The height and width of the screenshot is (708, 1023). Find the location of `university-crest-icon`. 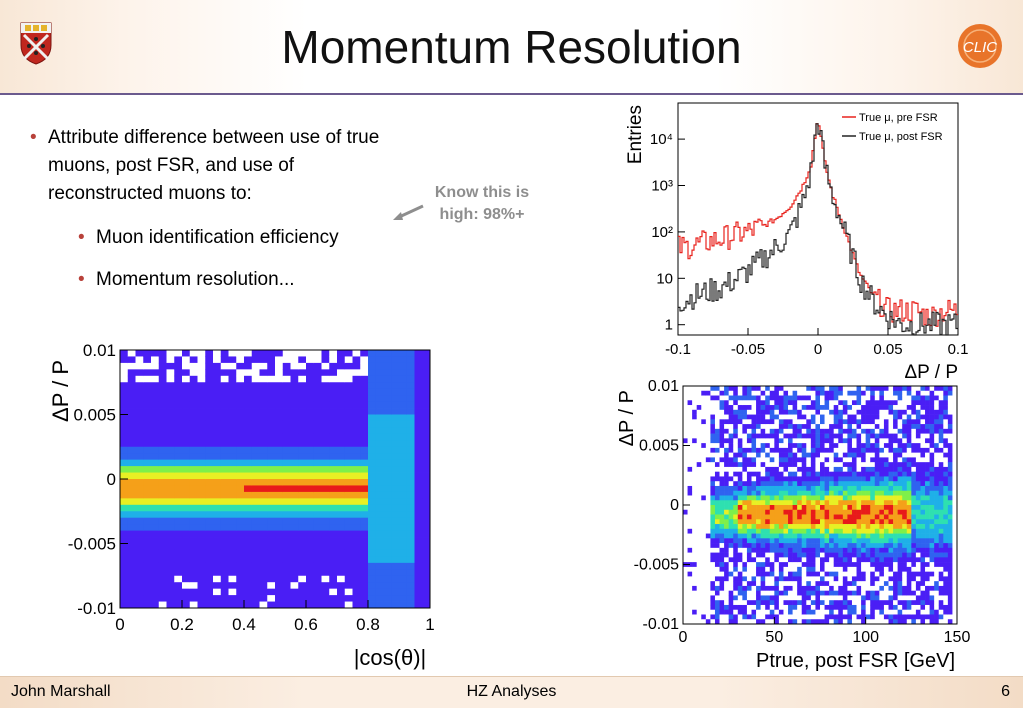

university-crest-icon is located at coordinates (36, 43).